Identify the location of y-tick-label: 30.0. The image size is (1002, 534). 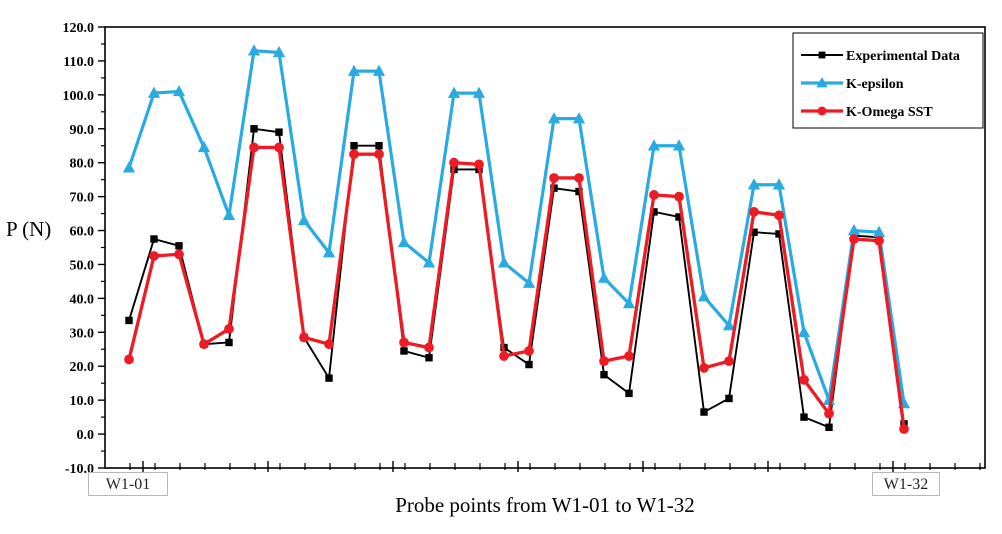
(82, 333).